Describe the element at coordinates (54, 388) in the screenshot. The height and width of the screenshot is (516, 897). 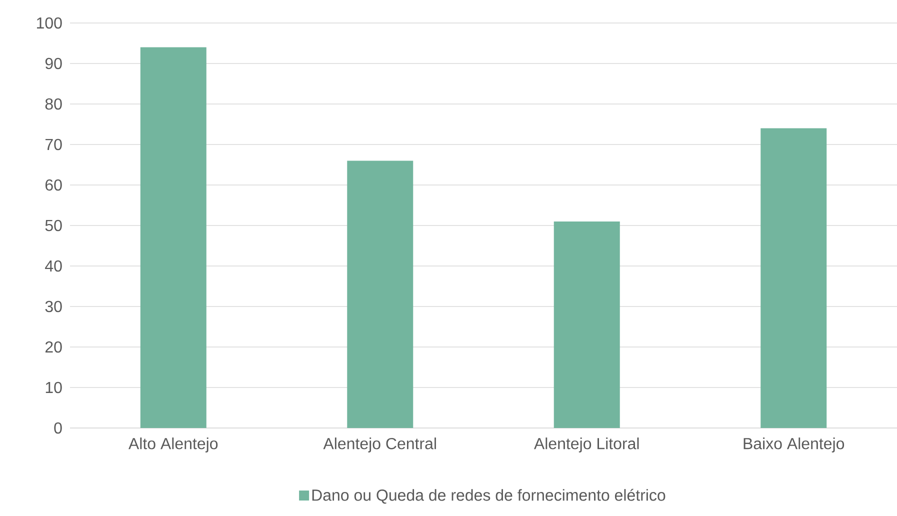
I see `y-tick-label: 10` at that location.